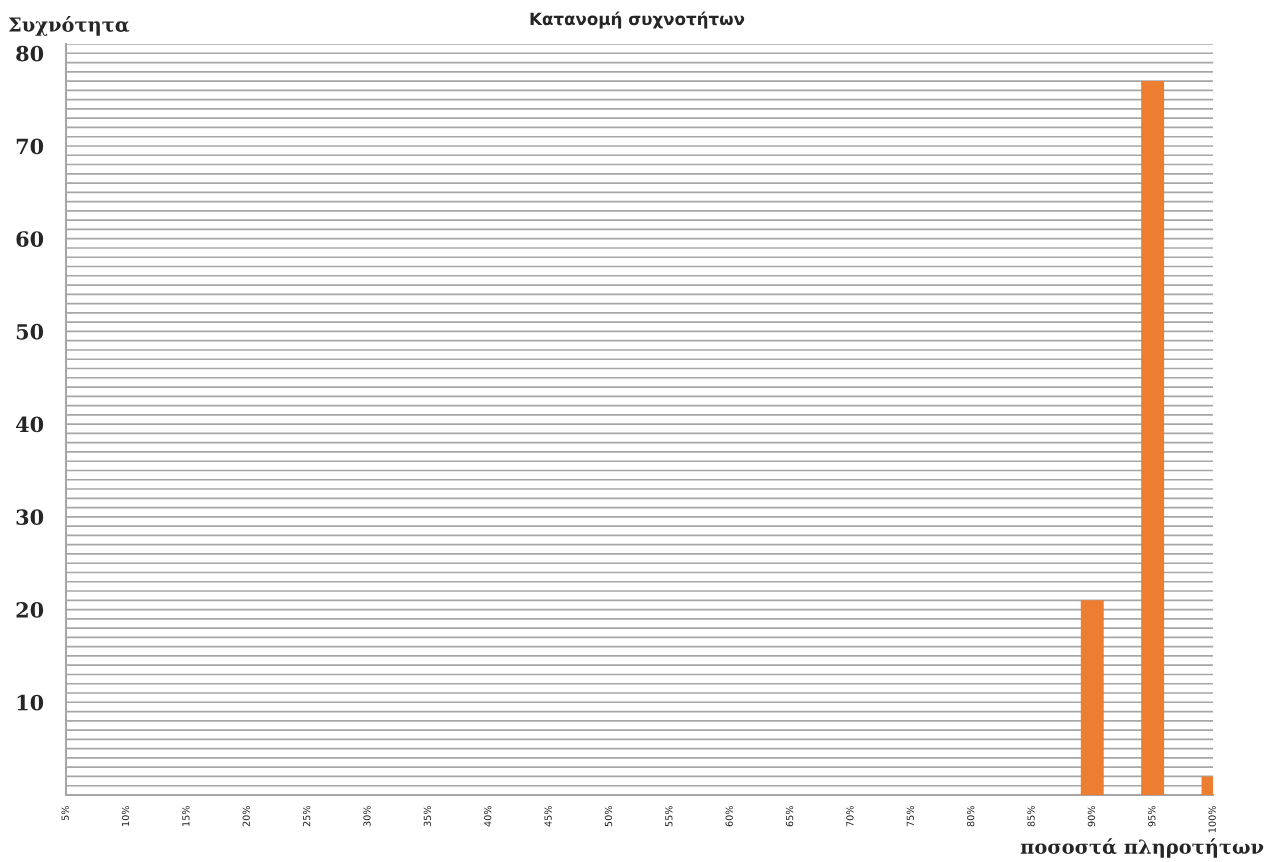 The width and height of the screenshot is (1274, 862). What do you see at coordinates (637, 20) in the screenshot?
I see `chart-title: Κατανομή συχνοτήτων` at bounding box center [637, 20].